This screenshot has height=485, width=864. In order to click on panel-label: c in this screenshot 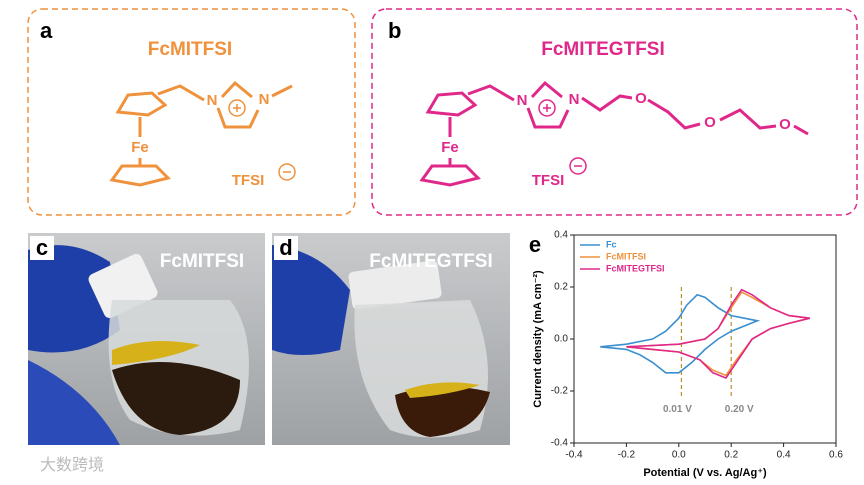, I will do `click(42, 247)`.